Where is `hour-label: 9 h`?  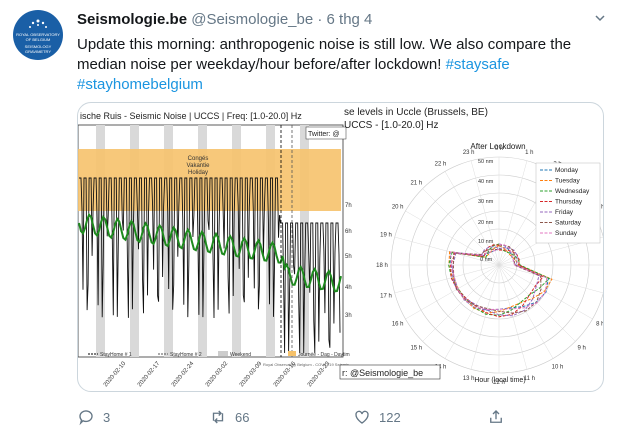
hour-label: 9 h is located at coordinates (582, 349).